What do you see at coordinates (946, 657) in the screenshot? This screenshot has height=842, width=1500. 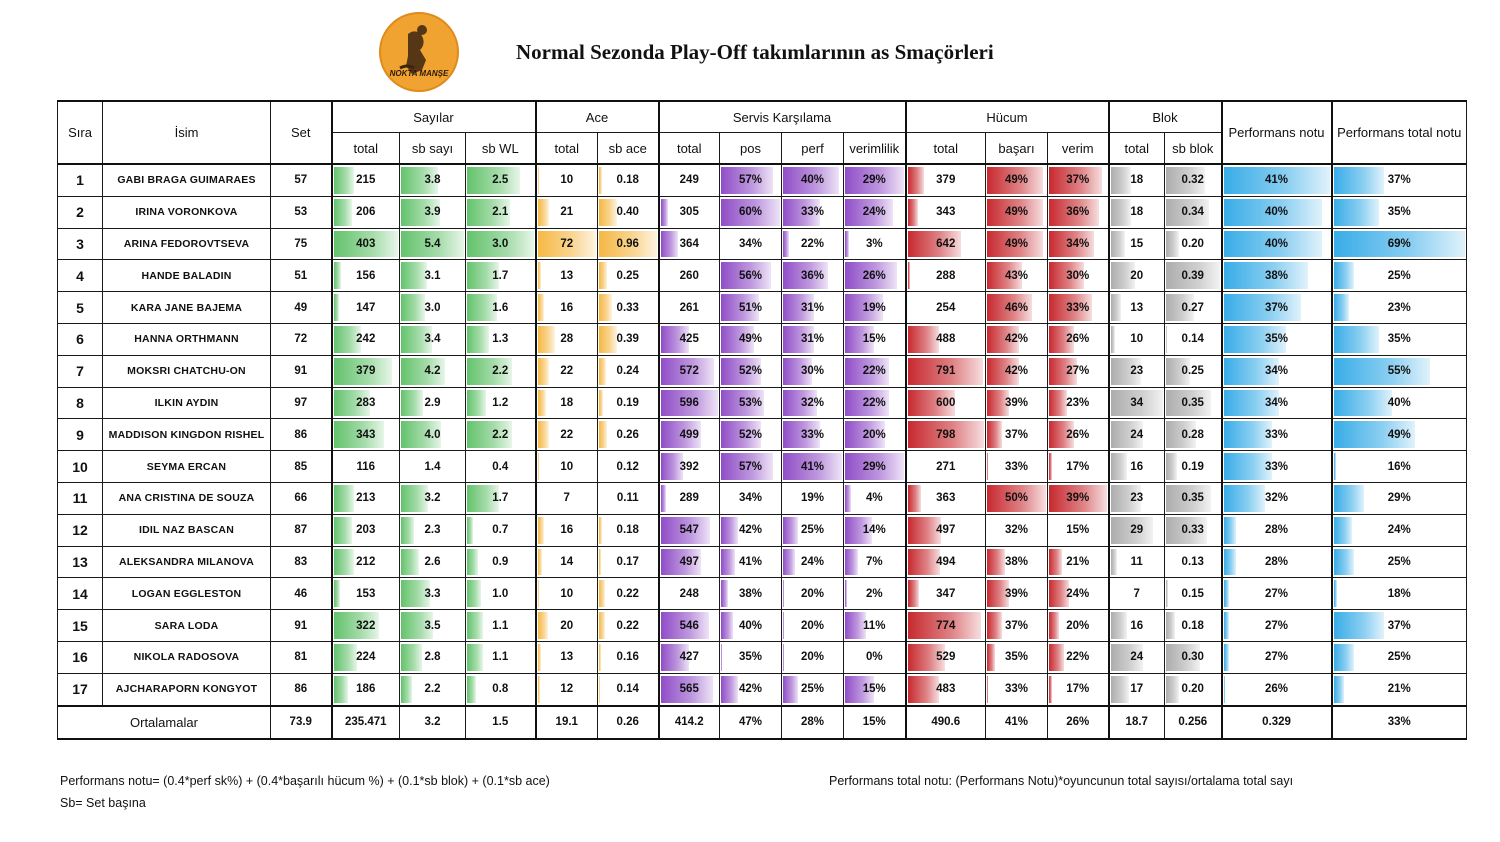 I see `cell-value: 529` at bounding box center [946, 657].